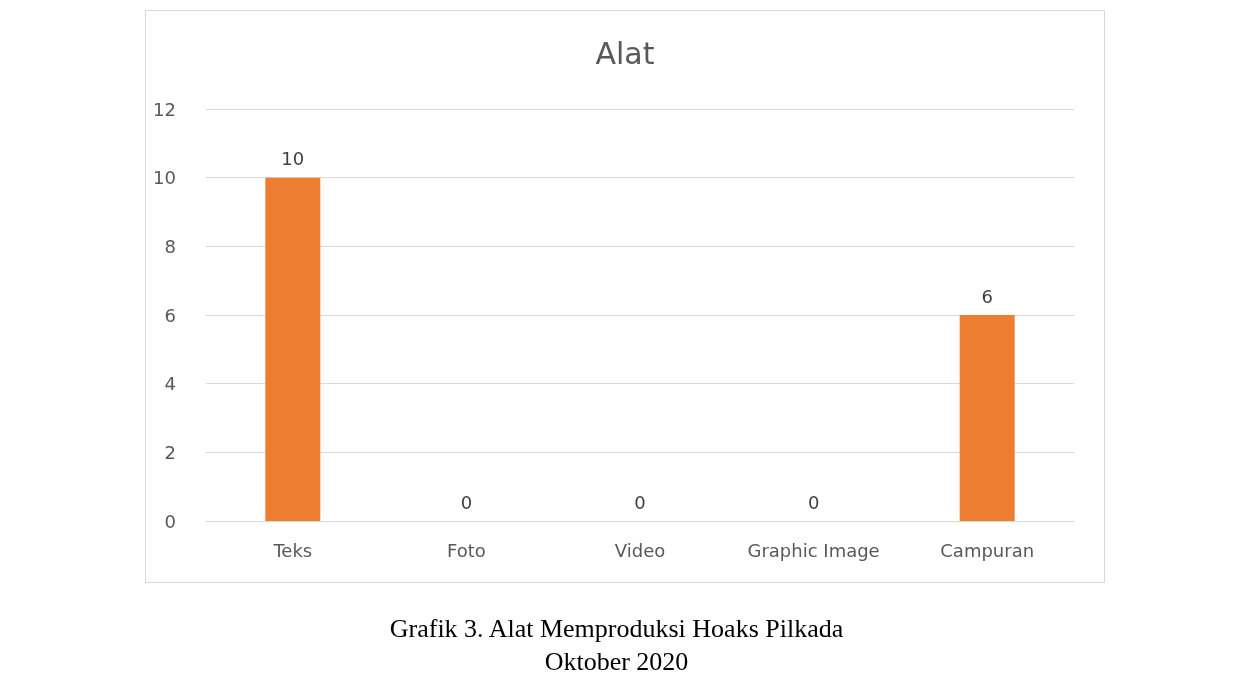  What do you see at coordinates (170, 521) in the screenshot?
I see `y-tick-label: 0` at bounding box center [170, 521].